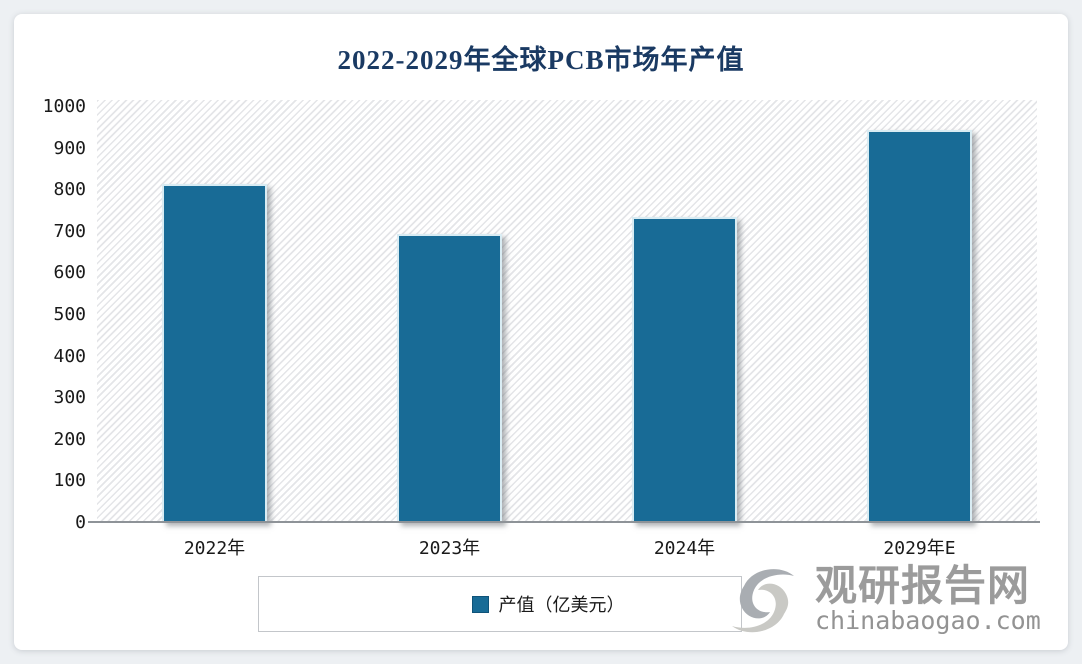 The width and height of the screenshot is (1082, 664). I want to click on x-axis-tick-label: 2022年, so click(214, 548).